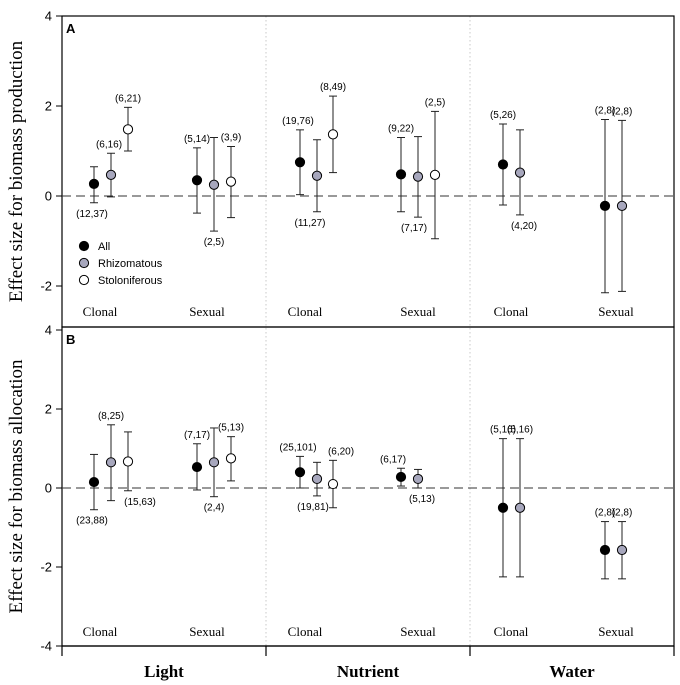  Describe the element at coordinates (214, 470) in the screenshot. I see `data-point-light-sexual-rhizomatous: (2,4)` at that location.